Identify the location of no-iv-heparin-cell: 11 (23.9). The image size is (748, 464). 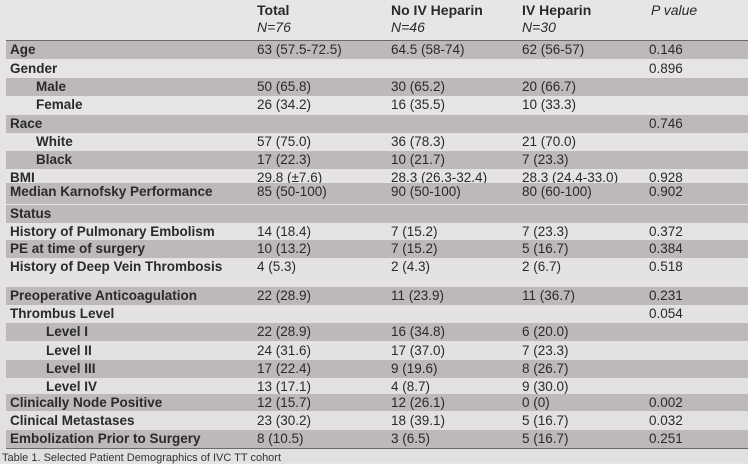
(418, 295).